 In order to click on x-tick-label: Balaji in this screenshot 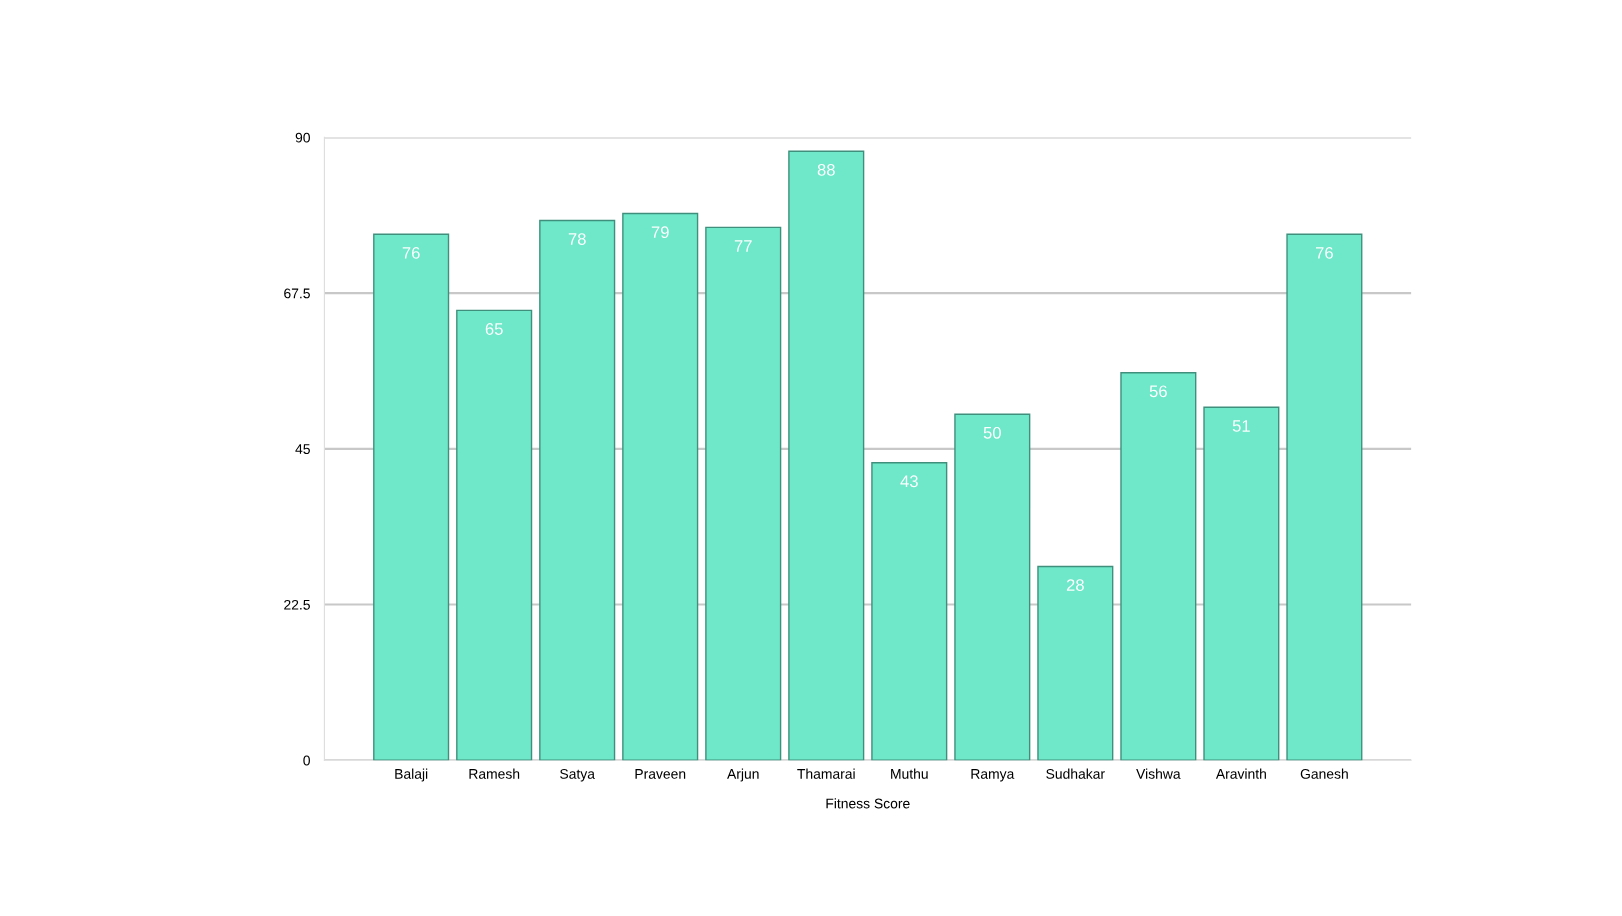, I will do `click(411, 775)`.